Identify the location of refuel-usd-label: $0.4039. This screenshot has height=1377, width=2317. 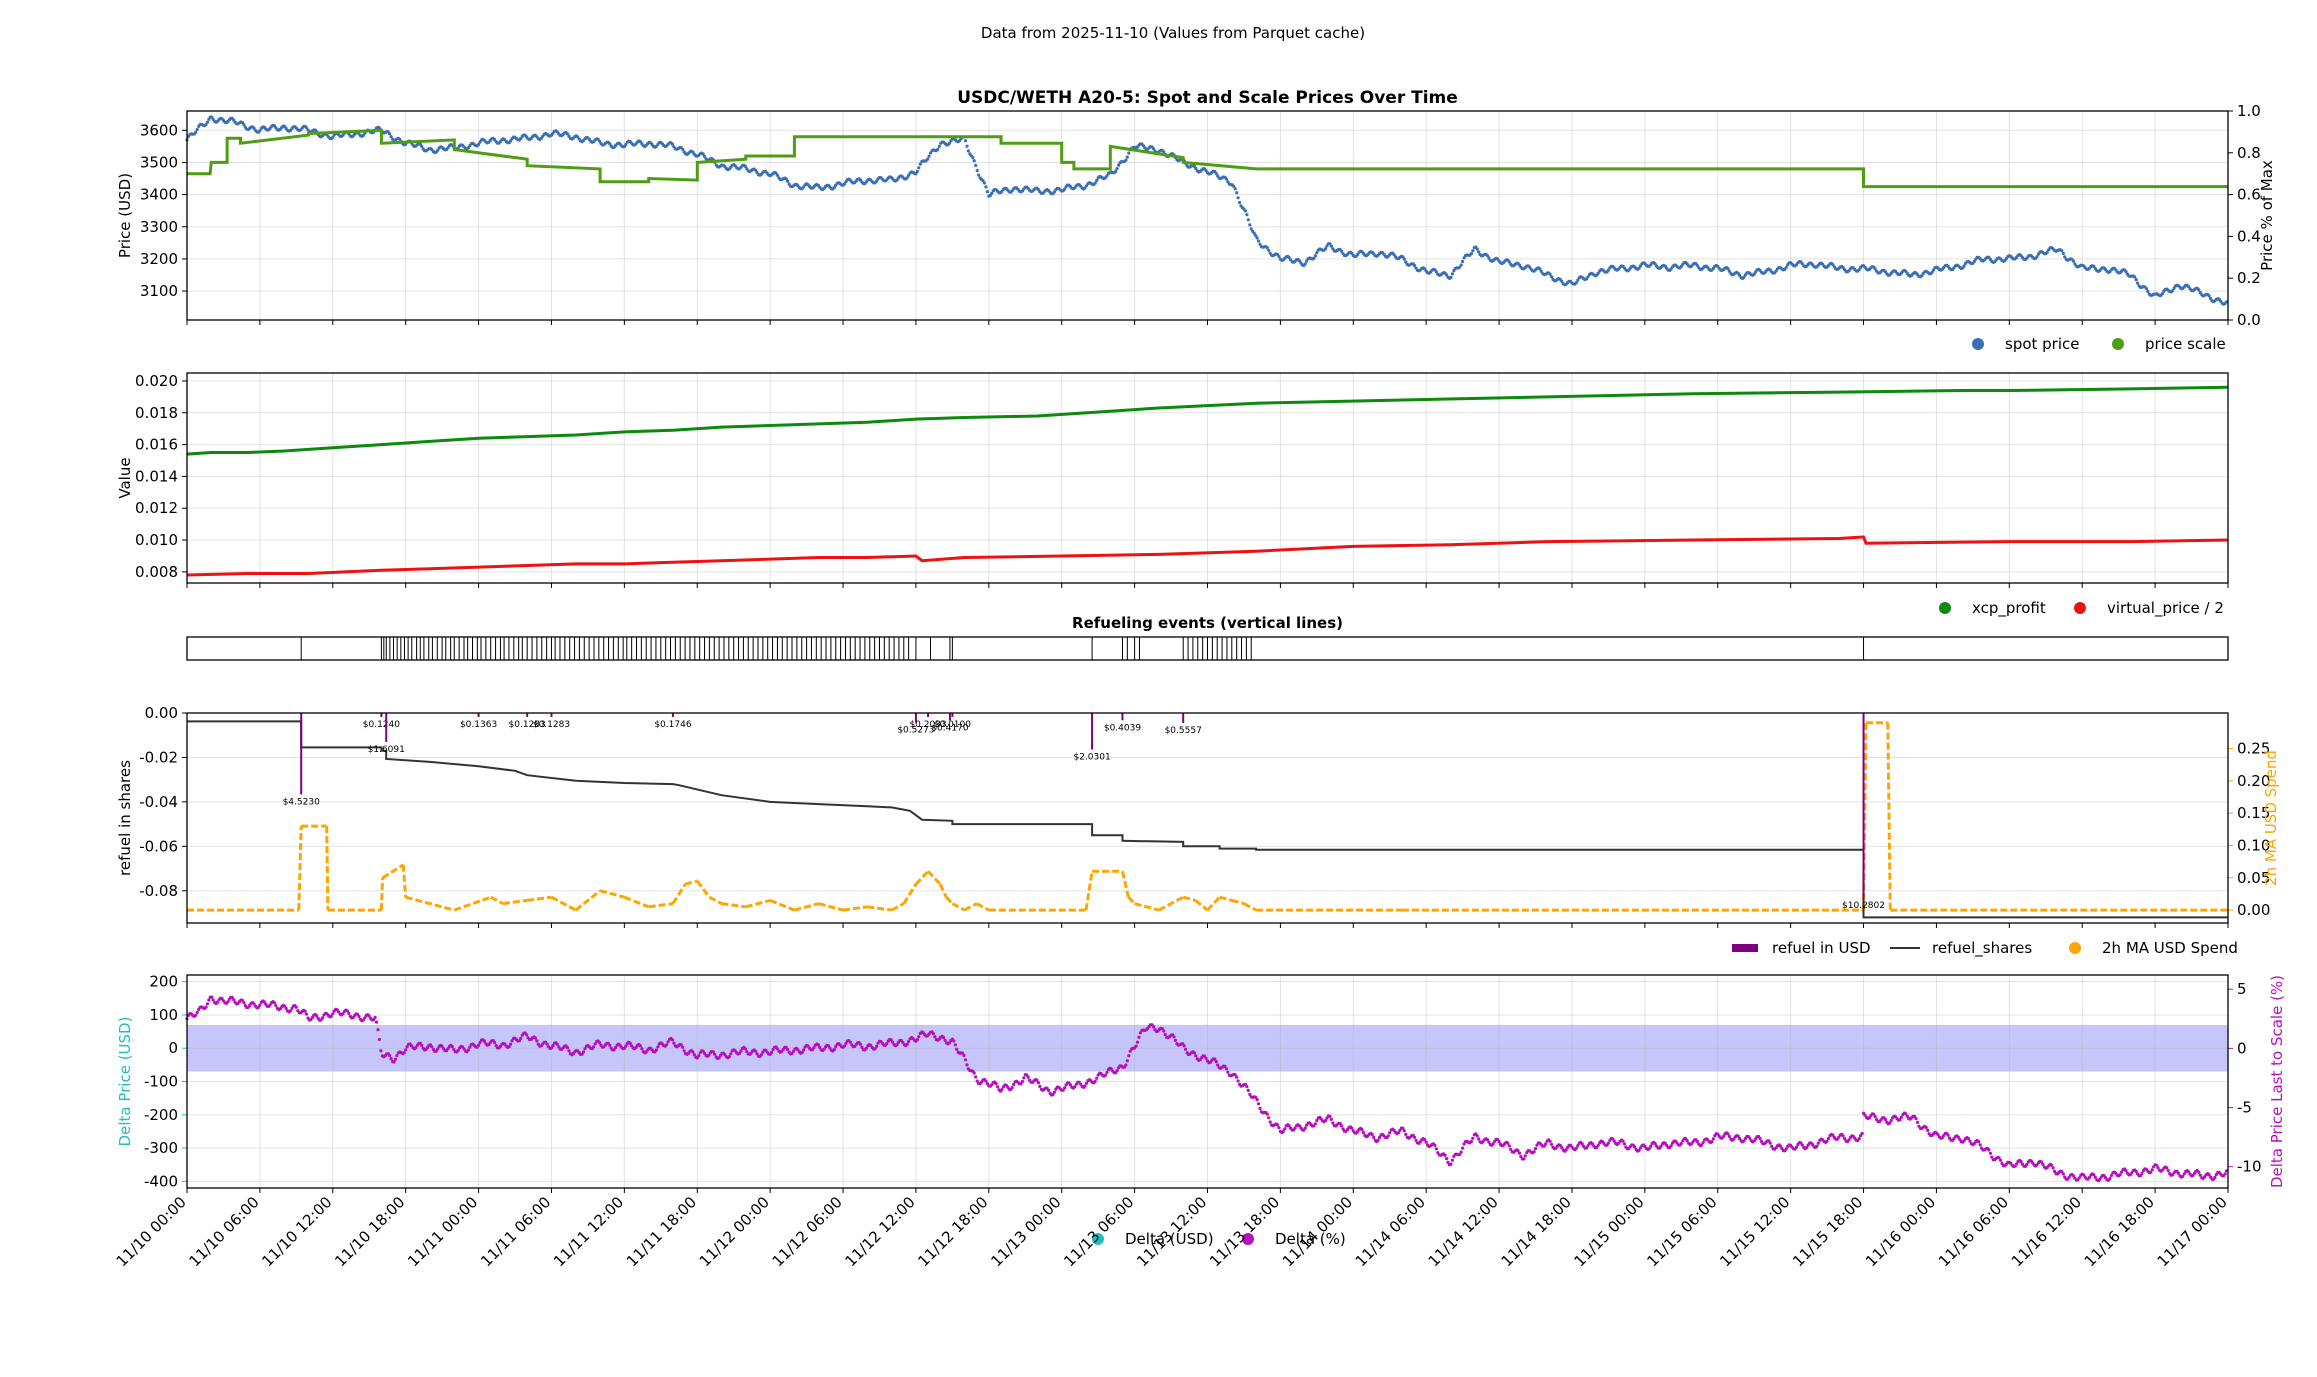
(1122, 728).